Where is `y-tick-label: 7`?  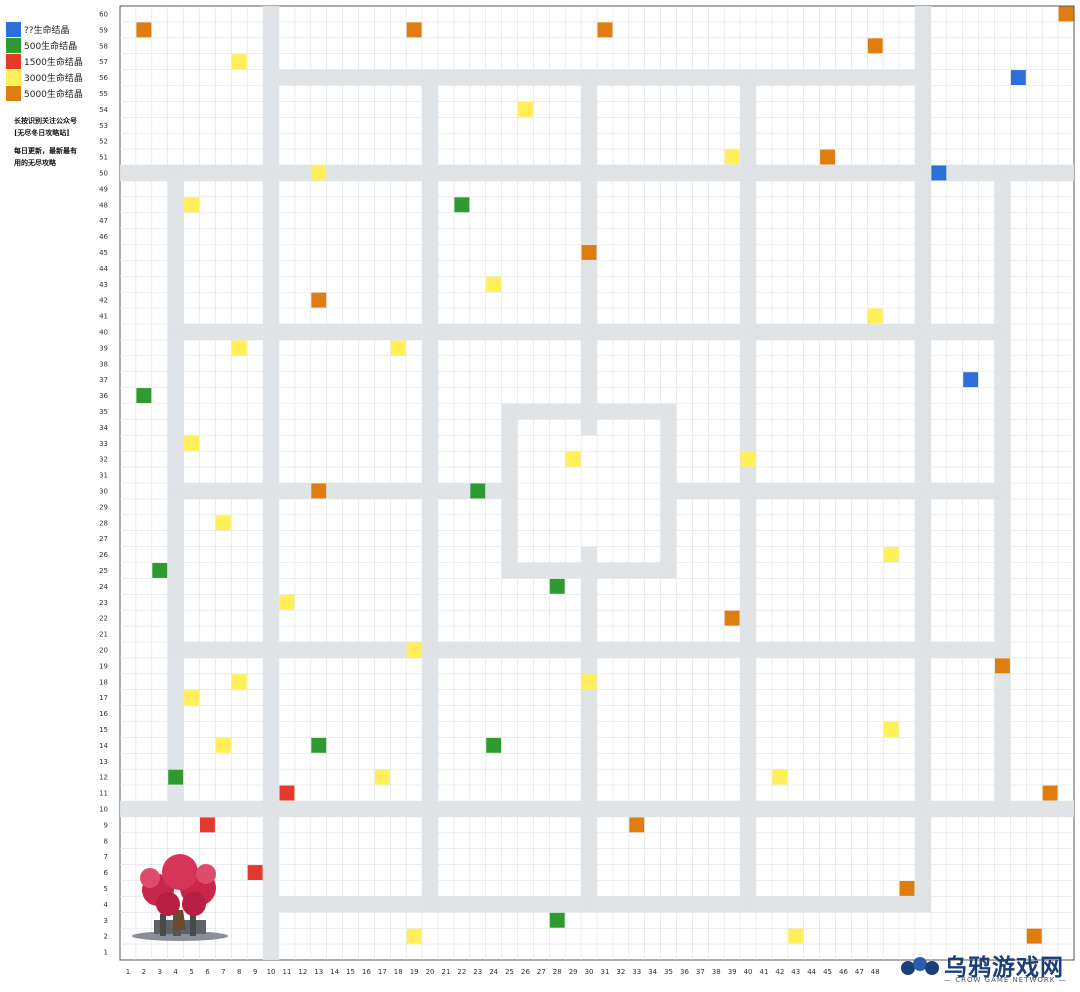 y-tick-label: 7 is located at coordinates (106, 857).